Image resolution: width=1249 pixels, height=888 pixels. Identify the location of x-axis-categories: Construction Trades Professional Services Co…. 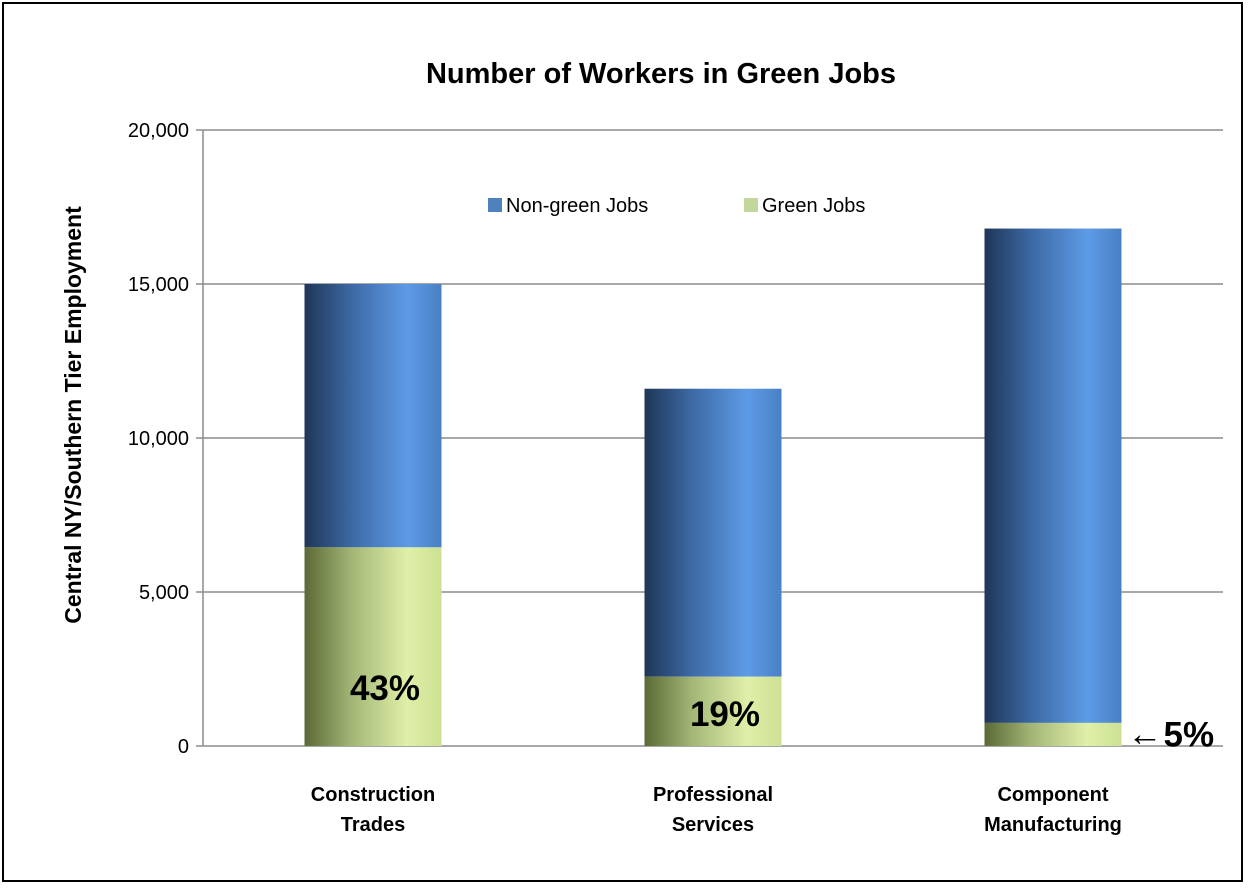
(716, 810).